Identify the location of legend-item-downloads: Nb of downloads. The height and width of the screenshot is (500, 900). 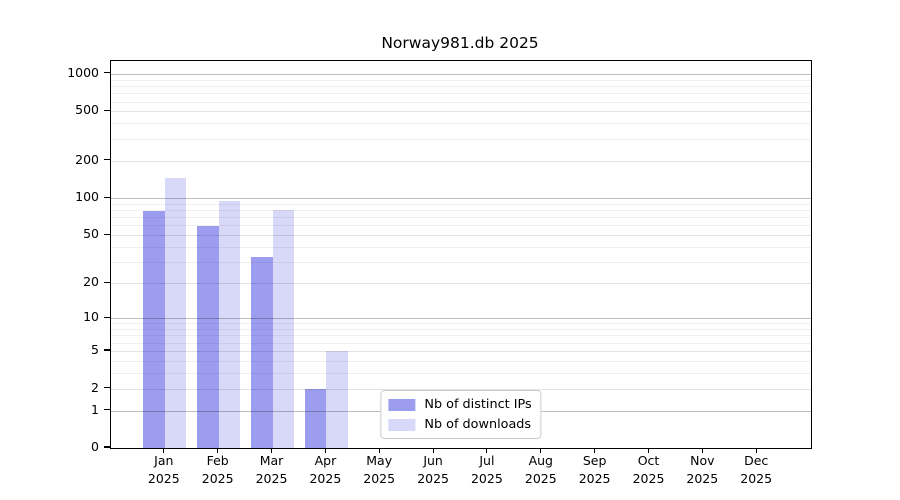
(459, 424).